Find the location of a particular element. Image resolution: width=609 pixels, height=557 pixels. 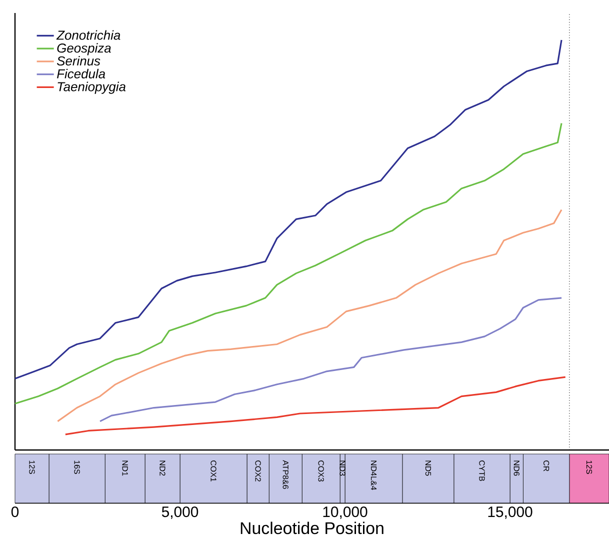

x-tick-label: 0 is located at coordinates (15, 512).